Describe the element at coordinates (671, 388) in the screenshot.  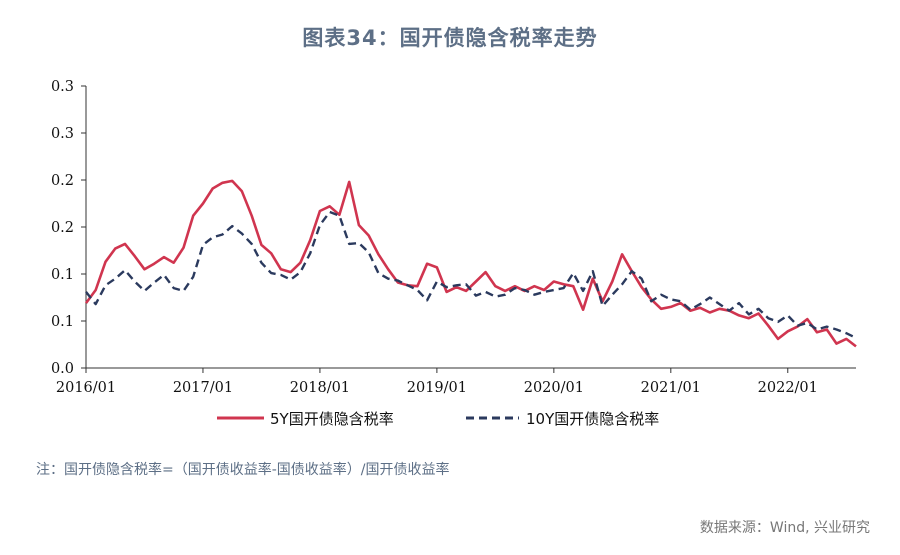
I see `x-tick-label: 2021/01` at that location.